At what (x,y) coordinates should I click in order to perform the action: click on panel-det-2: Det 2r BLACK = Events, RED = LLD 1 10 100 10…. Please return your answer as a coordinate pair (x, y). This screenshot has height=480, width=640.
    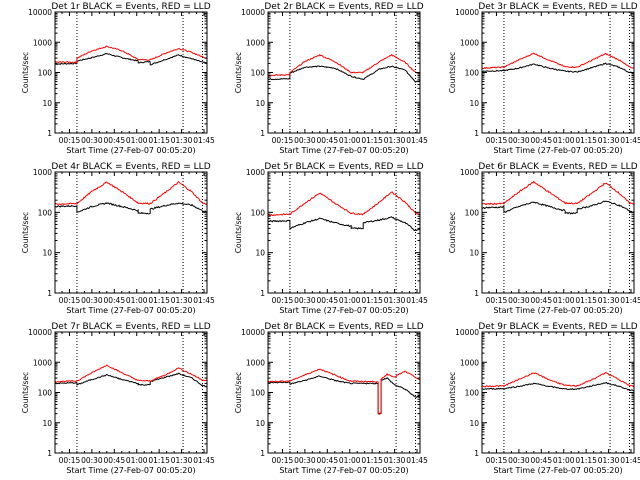
    Looking at the image, I should click on (331, 78).